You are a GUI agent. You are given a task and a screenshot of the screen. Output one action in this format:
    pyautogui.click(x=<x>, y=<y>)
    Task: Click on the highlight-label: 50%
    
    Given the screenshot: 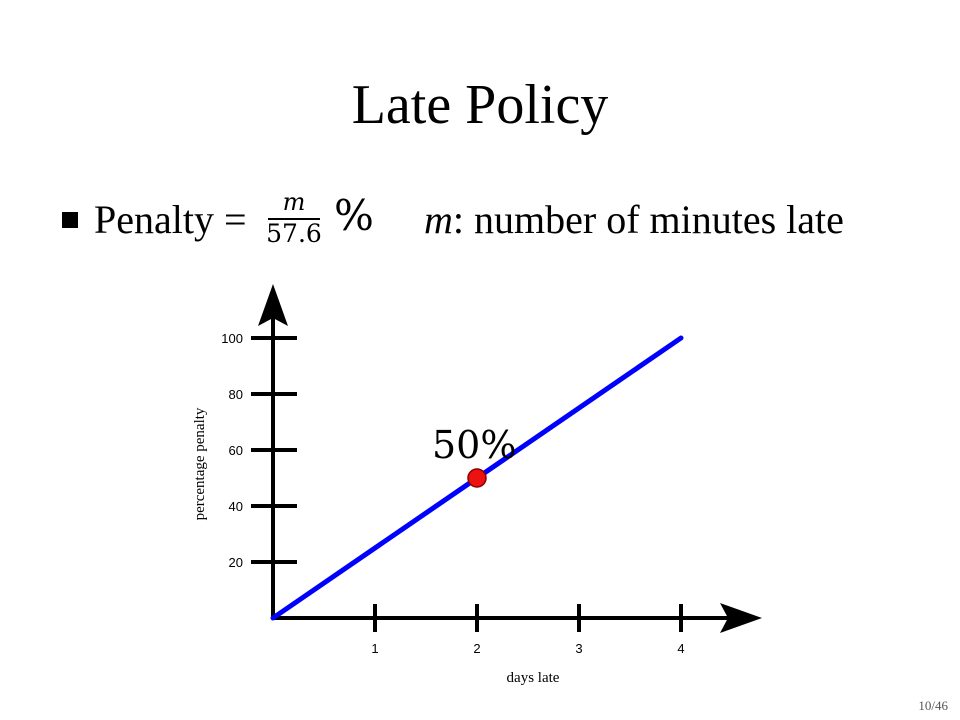 What is the action you would take?
    pyautogui.click(x=474, y=445)
    